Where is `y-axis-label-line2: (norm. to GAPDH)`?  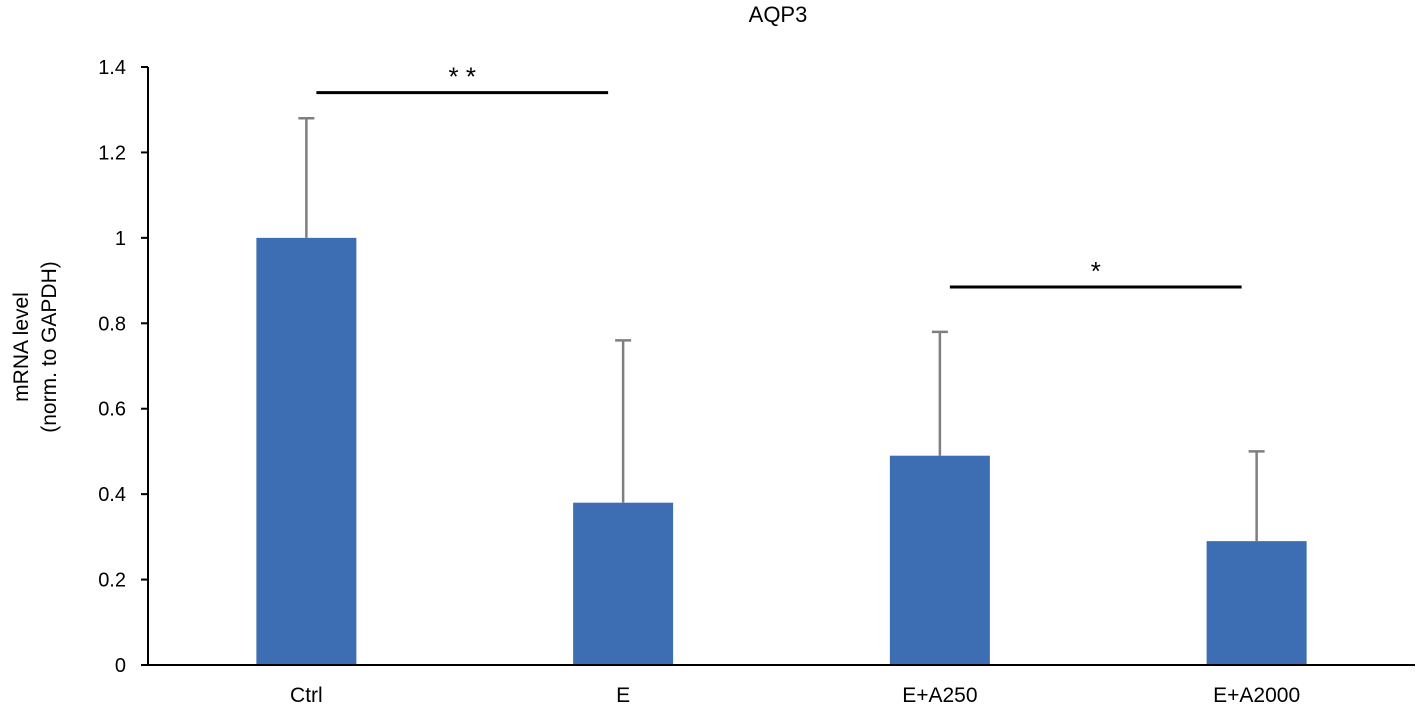
y-axis-label-line2: (norm. to GAPDH) is located at coordinates (49, 347).